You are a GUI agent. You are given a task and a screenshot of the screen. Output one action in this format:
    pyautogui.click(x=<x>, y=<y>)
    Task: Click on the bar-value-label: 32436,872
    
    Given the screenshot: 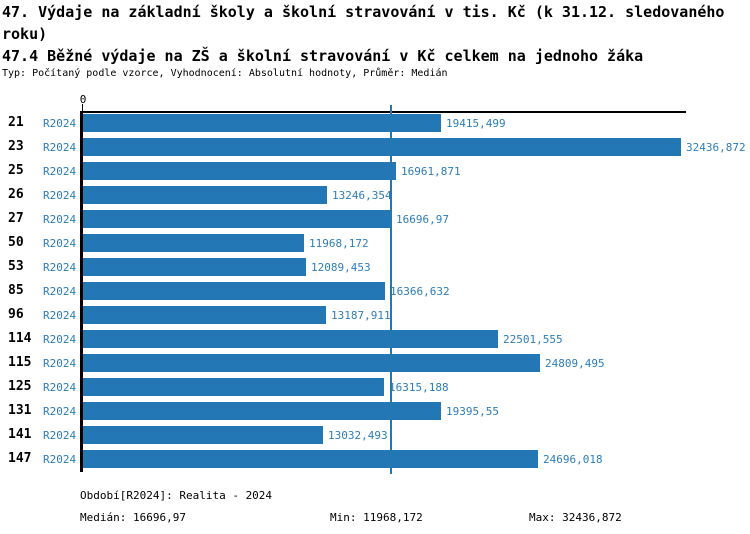 What is the action you would take?
    pyautogui.click(x=716, y=147)
    